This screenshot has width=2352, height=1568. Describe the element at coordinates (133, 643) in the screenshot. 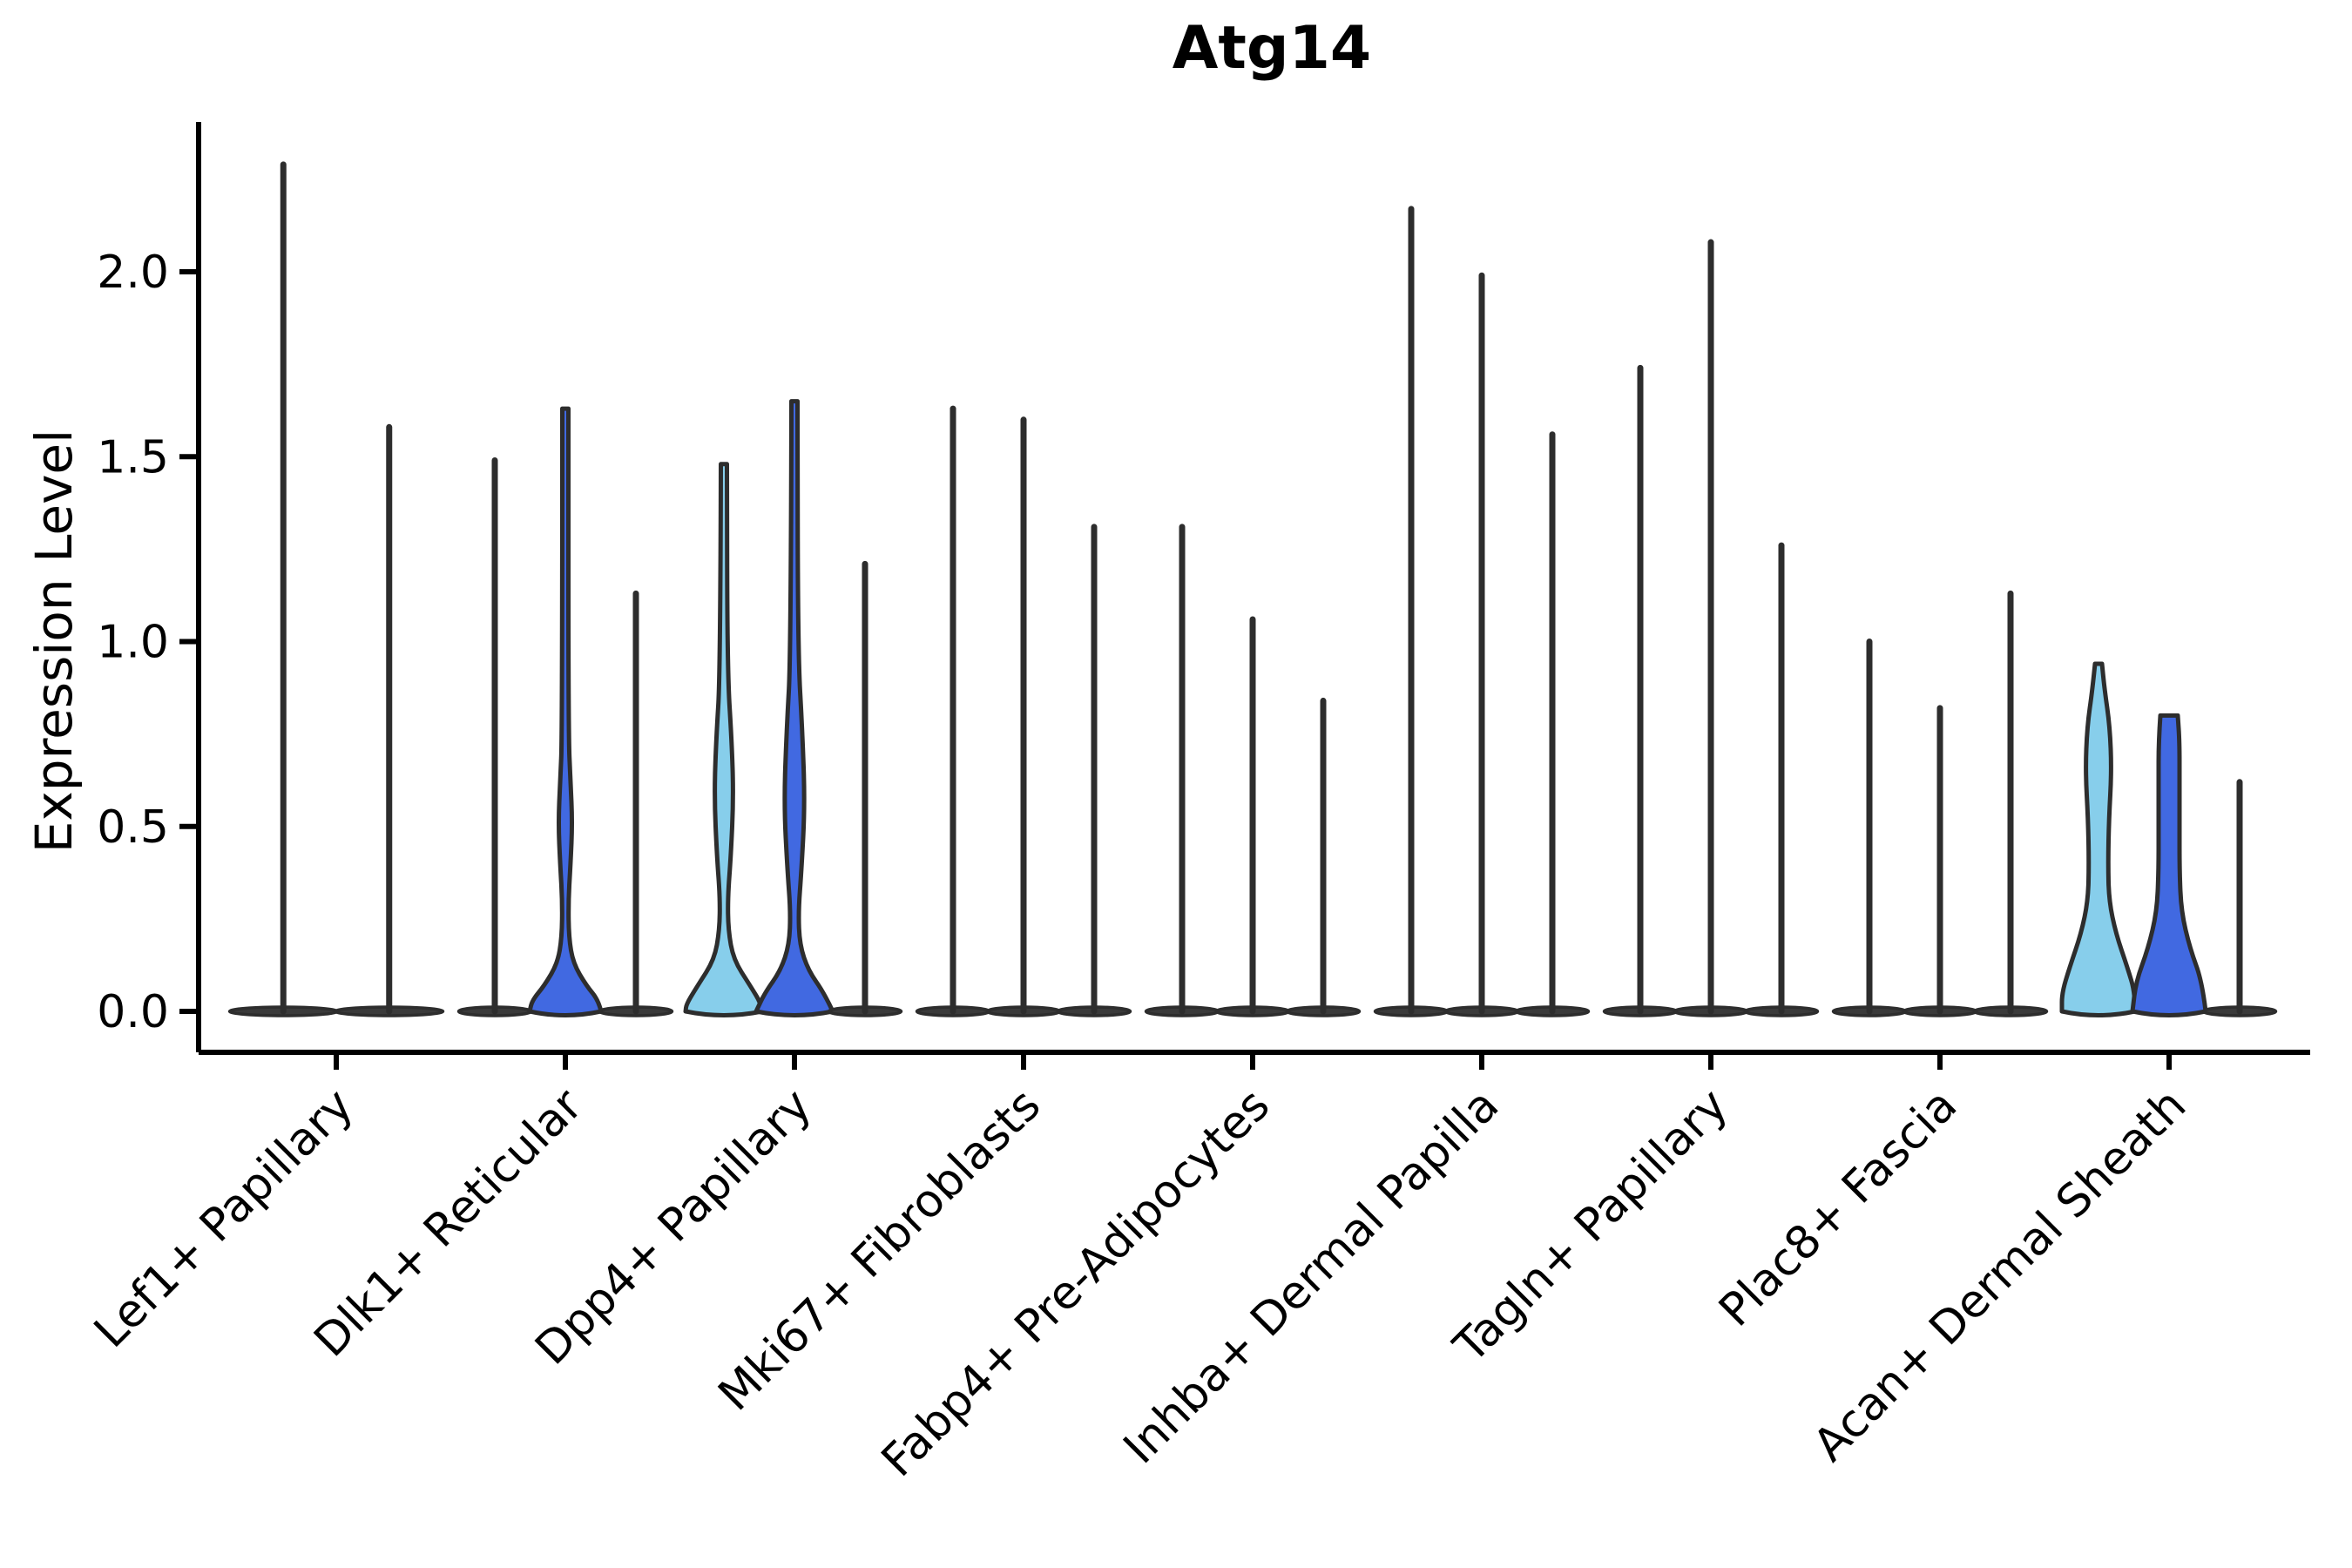

I see `y-tick-label: 1.0` at that location.